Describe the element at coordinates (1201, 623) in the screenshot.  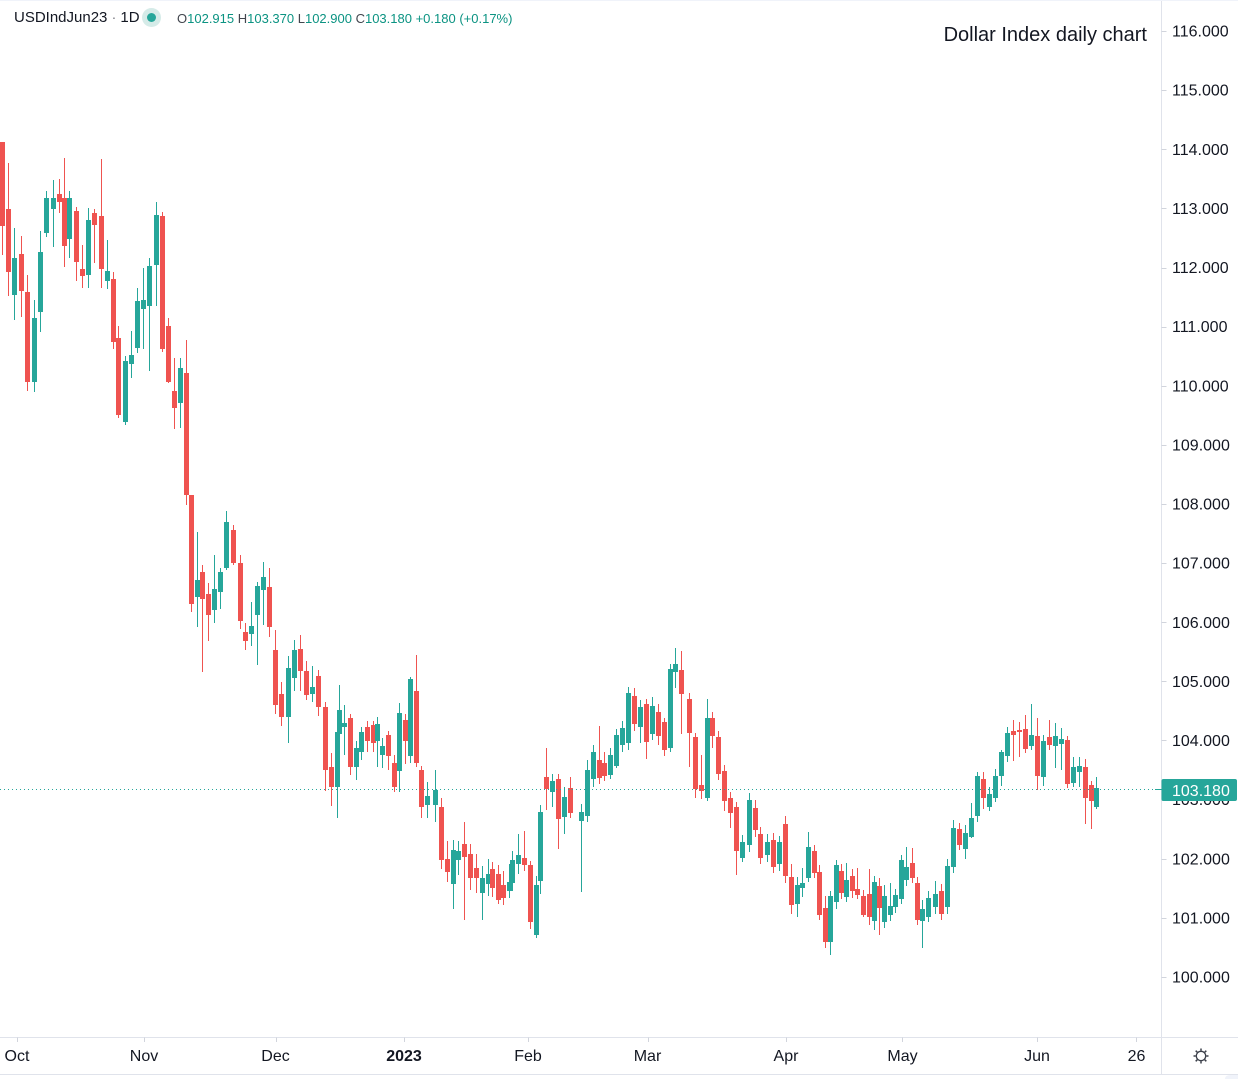
I see `svg-text: 106.000` at that location.